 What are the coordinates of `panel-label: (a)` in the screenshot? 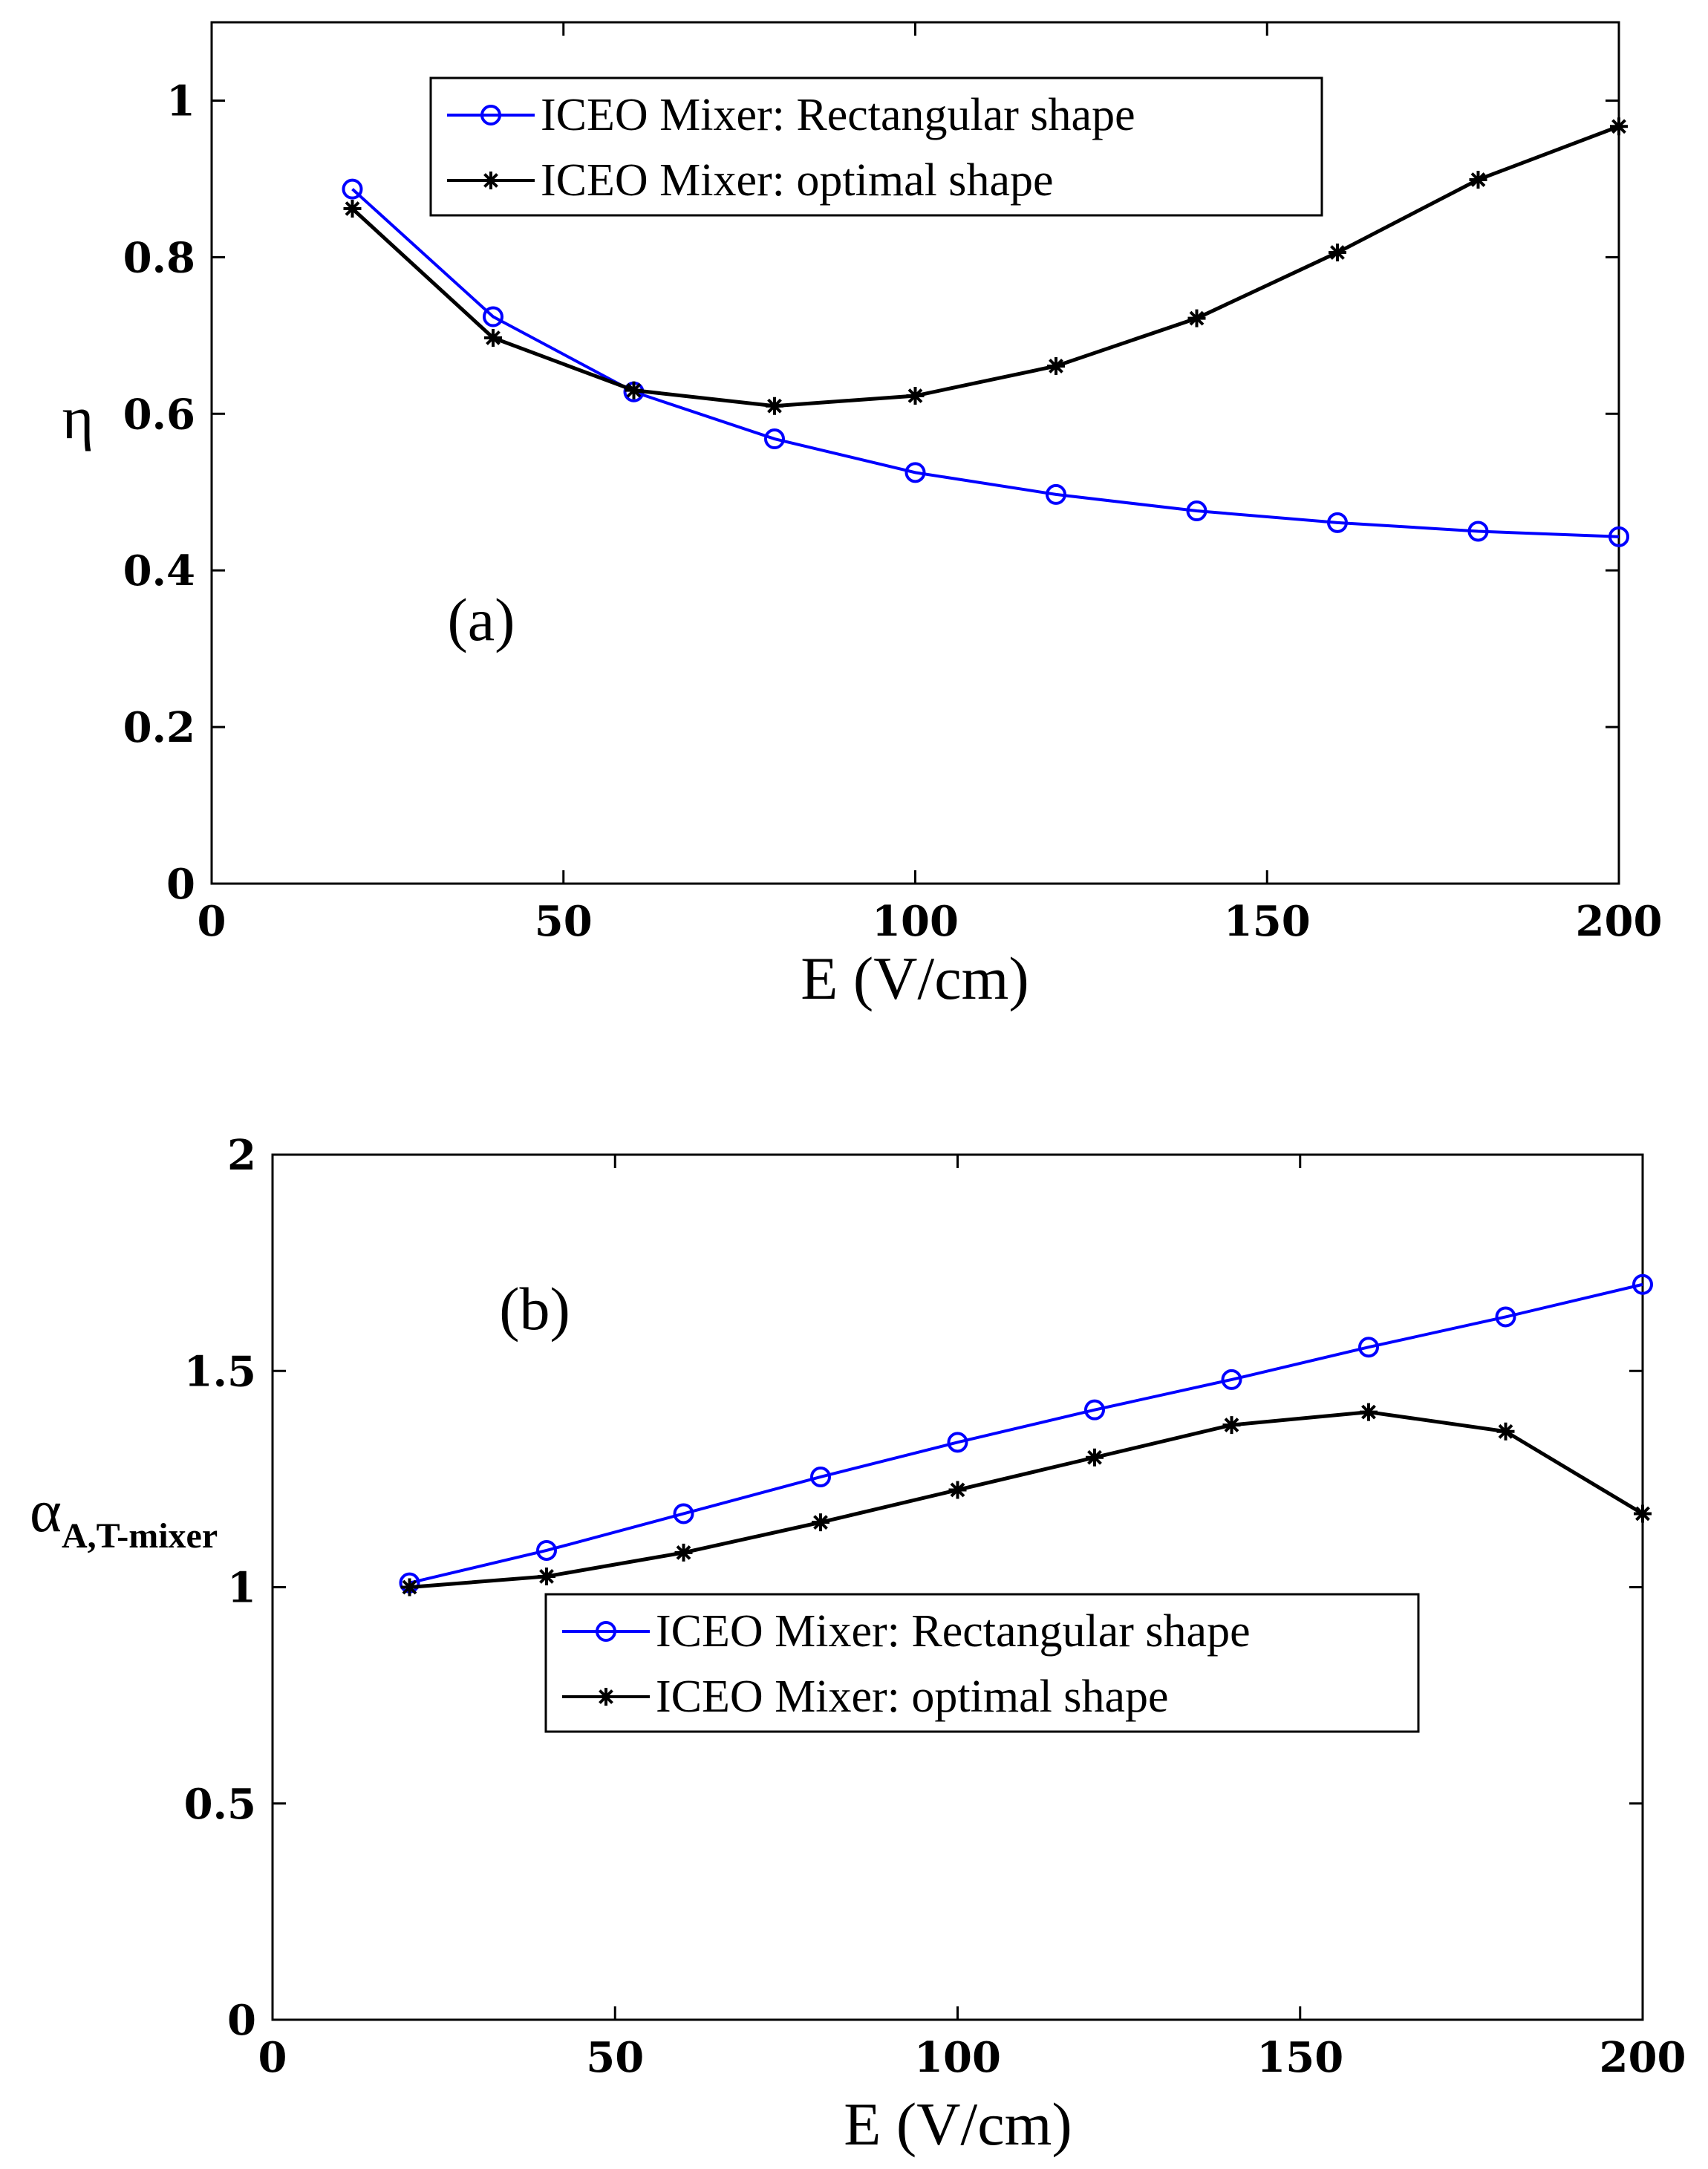 It's located at (481, 620).